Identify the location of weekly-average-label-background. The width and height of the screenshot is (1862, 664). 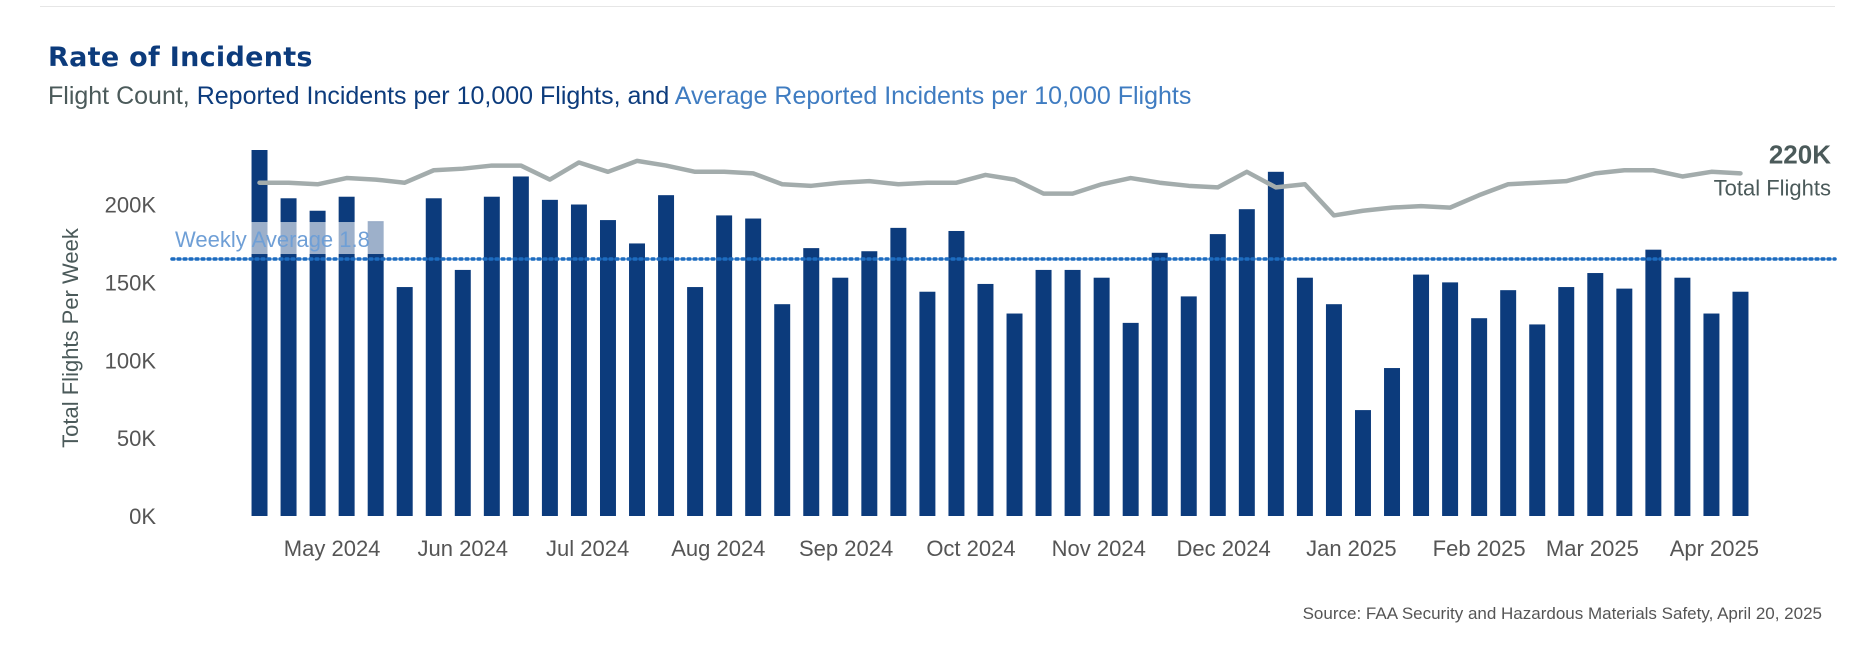
(297, 238).